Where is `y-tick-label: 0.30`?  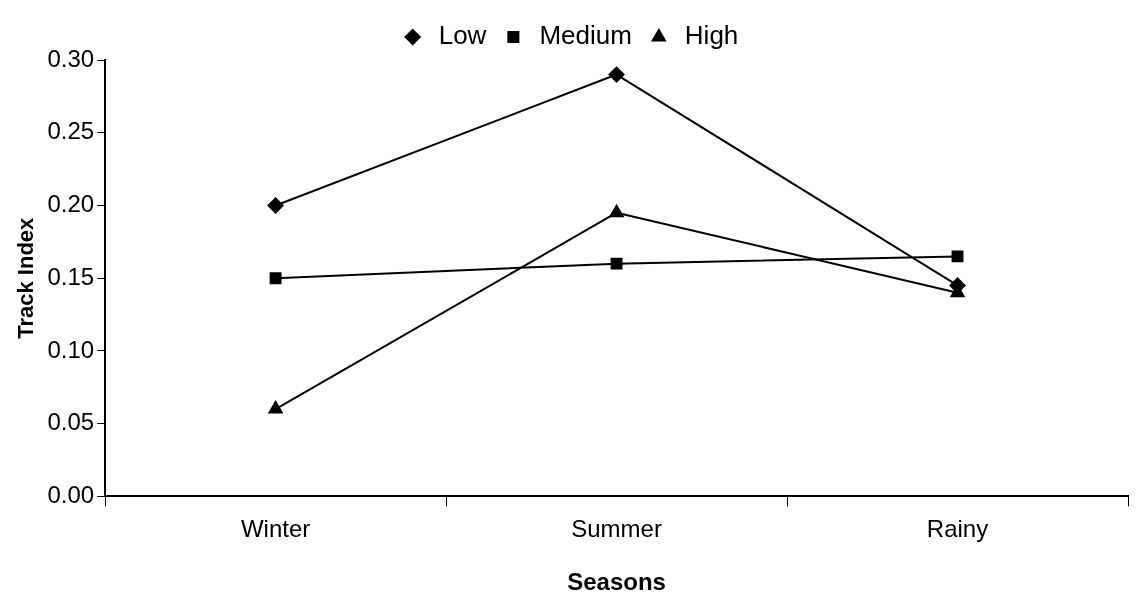 y-tick-label: 0.30 is located at coordinates (71, 58).